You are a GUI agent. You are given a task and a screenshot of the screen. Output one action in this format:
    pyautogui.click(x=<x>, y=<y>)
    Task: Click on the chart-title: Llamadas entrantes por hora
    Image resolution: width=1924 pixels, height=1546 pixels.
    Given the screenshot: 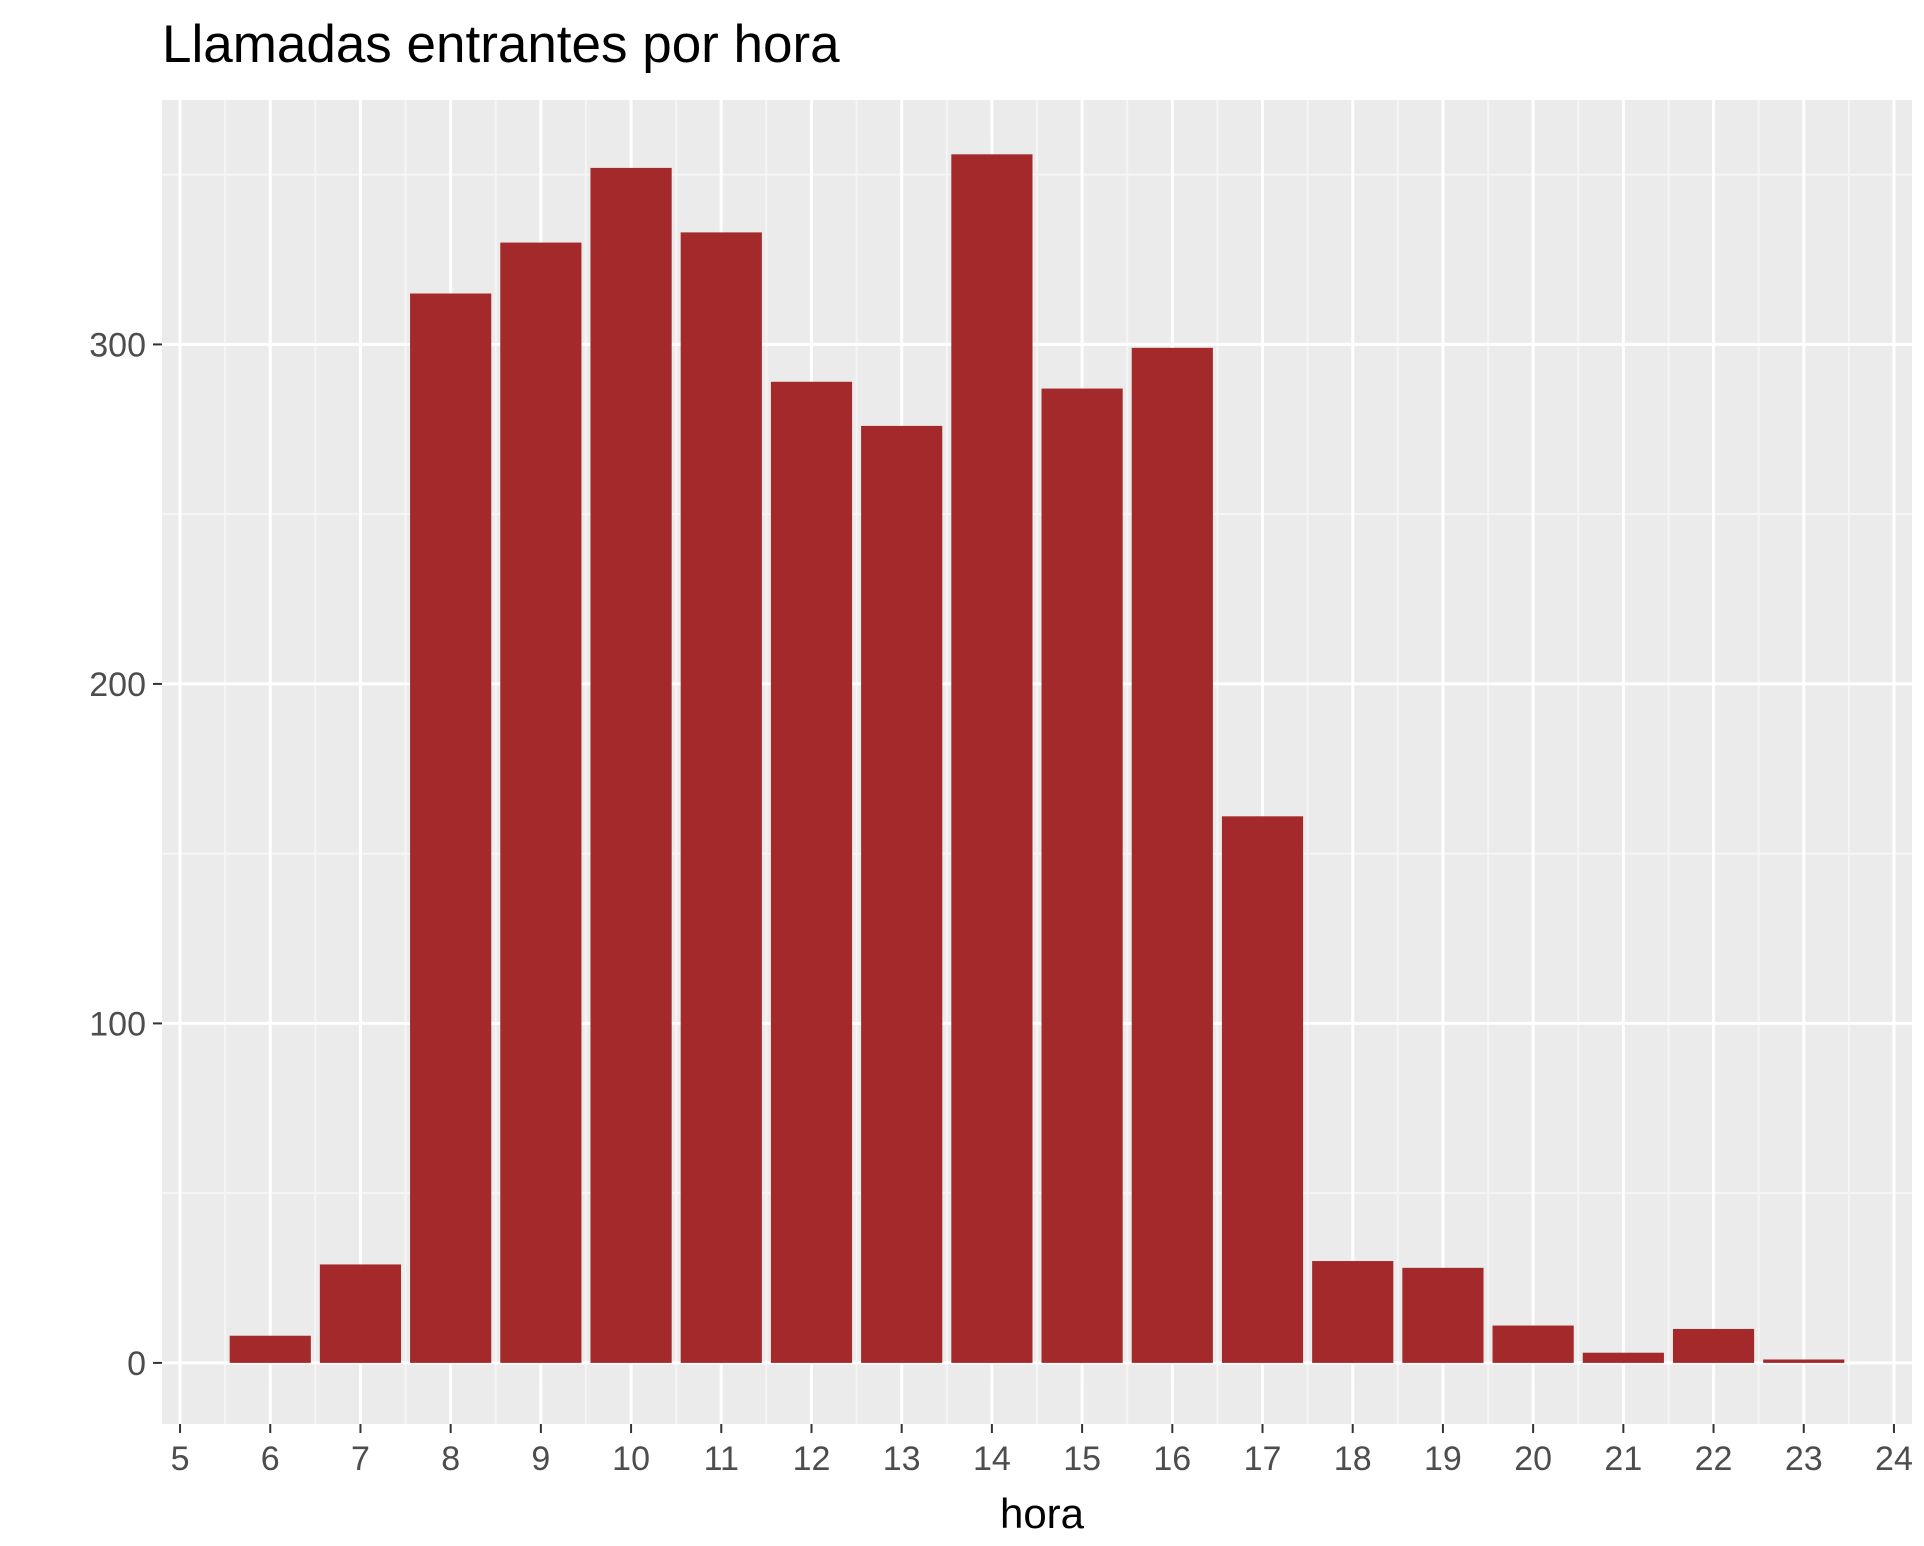 What is the action you would take?
    pyautogui.click(x=501, y=44)
    